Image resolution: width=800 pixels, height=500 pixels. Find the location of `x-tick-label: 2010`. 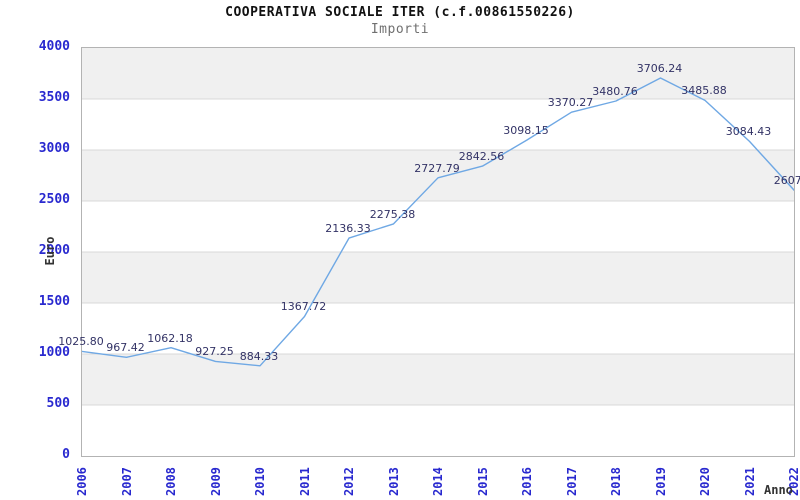

x-tick-label: 2010 is located at coordinates (260, 481).